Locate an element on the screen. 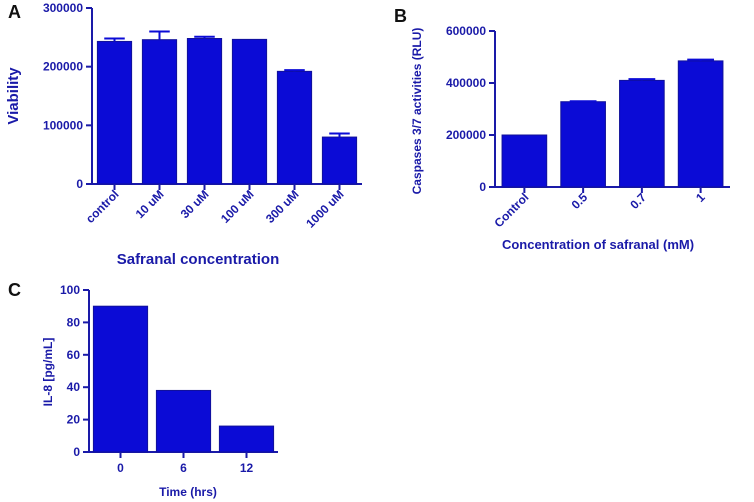 The height and width of the screenshot is (502, 754). panel-c-x-tick-label: 12 is located at coordinates (247, 468).